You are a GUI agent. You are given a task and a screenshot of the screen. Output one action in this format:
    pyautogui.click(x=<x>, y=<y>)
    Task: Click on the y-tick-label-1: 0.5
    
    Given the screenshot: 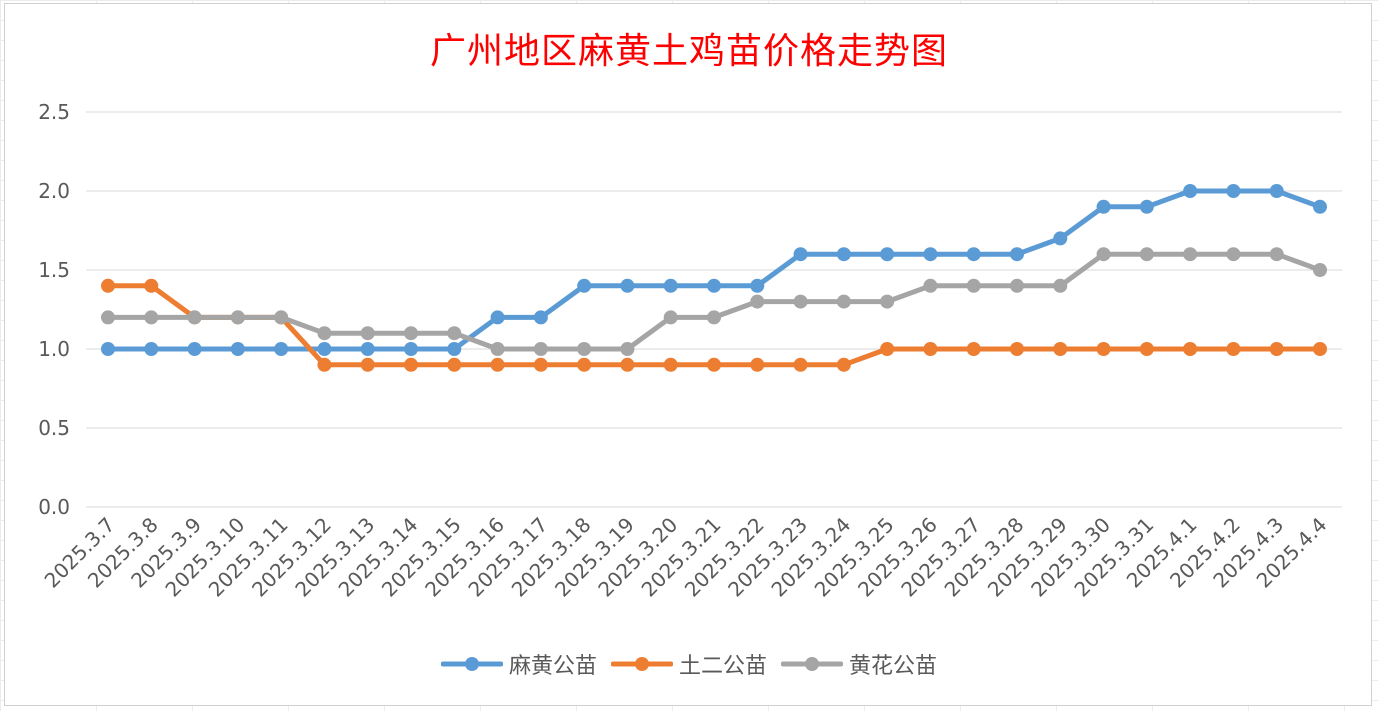 What is the action you would take?
    pyautogui.click(x=54, y=428)
    